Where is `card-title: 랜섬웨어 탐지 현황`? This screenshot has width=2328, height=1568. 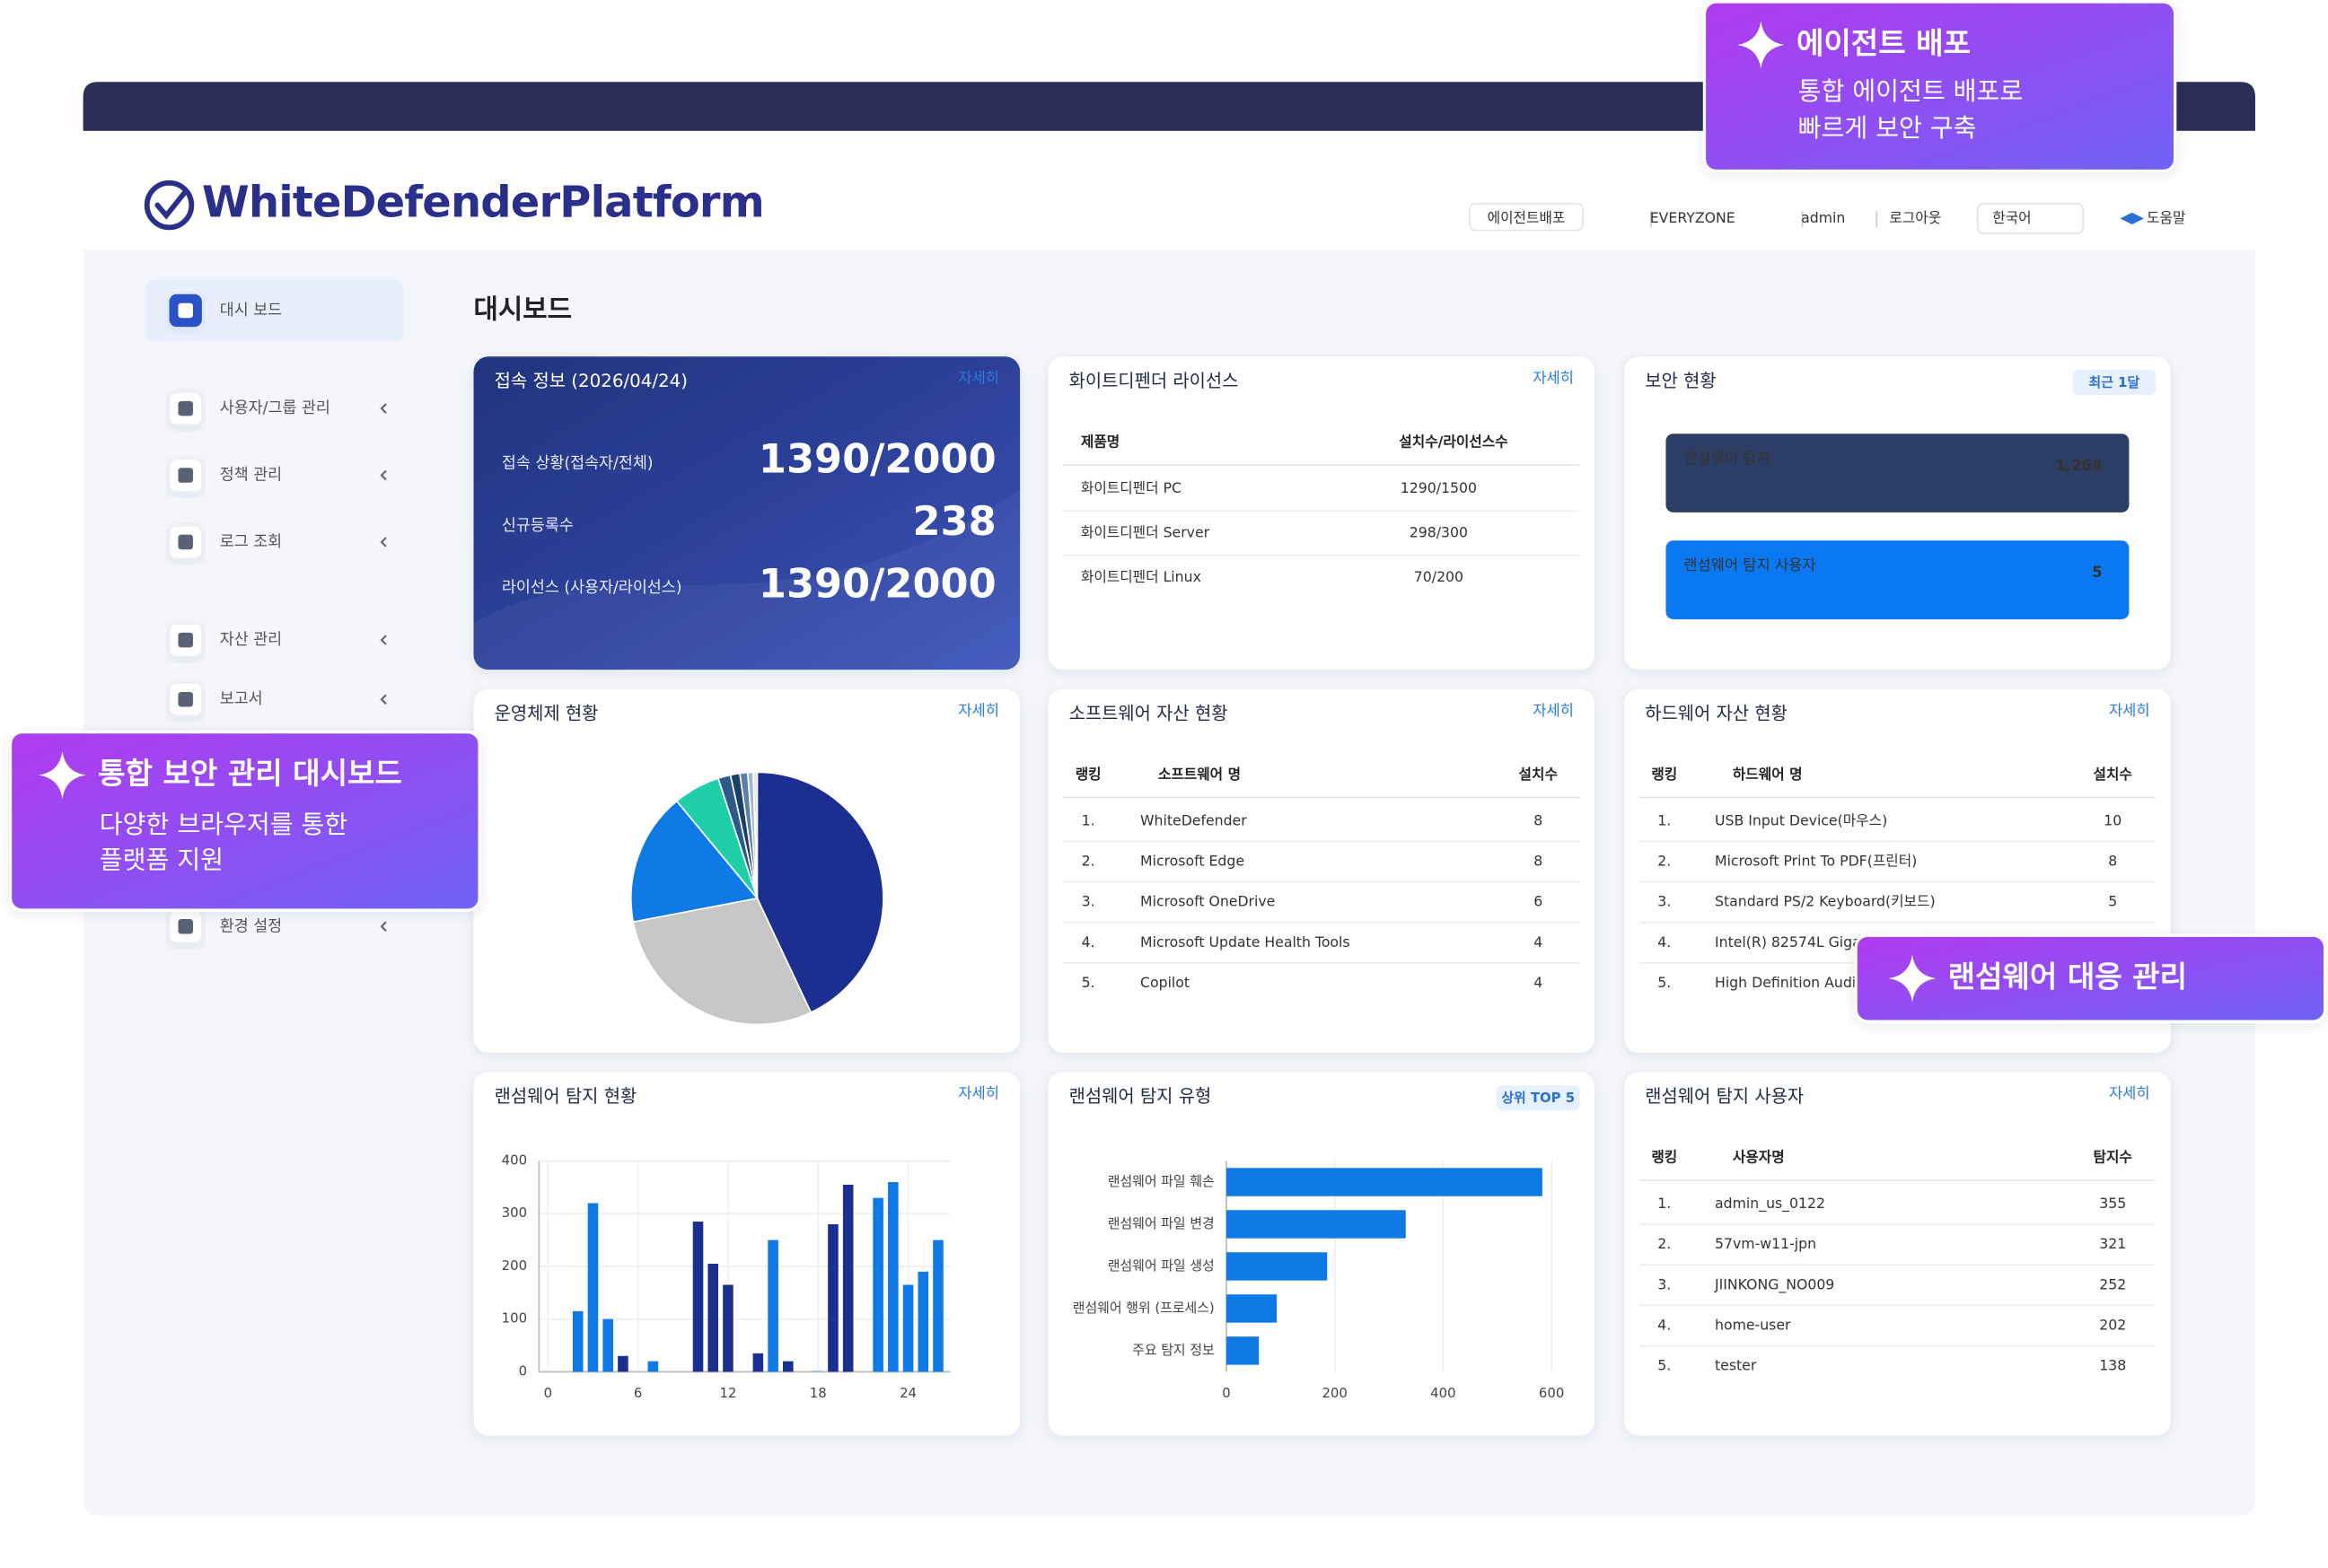 card-title: 랜섬웨어 탐지 현황 is located at coordinates (566, 1096).